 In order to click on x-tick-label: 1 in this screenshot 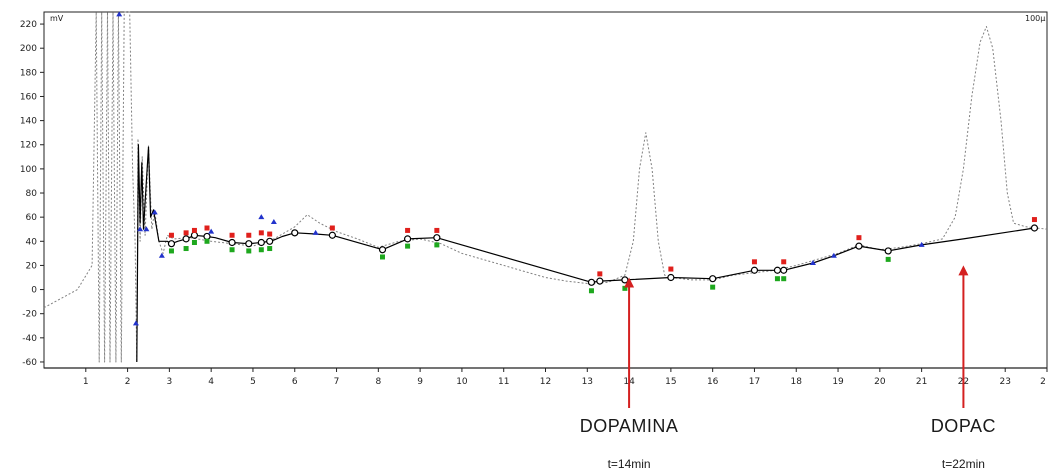, I will do `click(86, 382)`.